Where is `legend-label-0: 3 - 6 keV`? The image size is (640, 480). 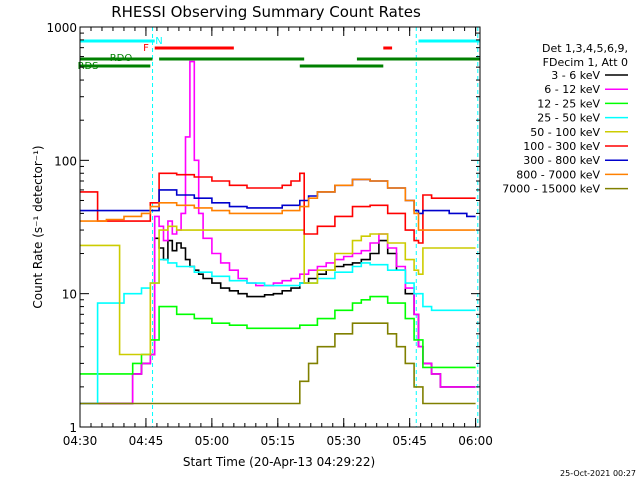
legend-label-0: 3 - 6 keV is located at coordinates (575, 75).